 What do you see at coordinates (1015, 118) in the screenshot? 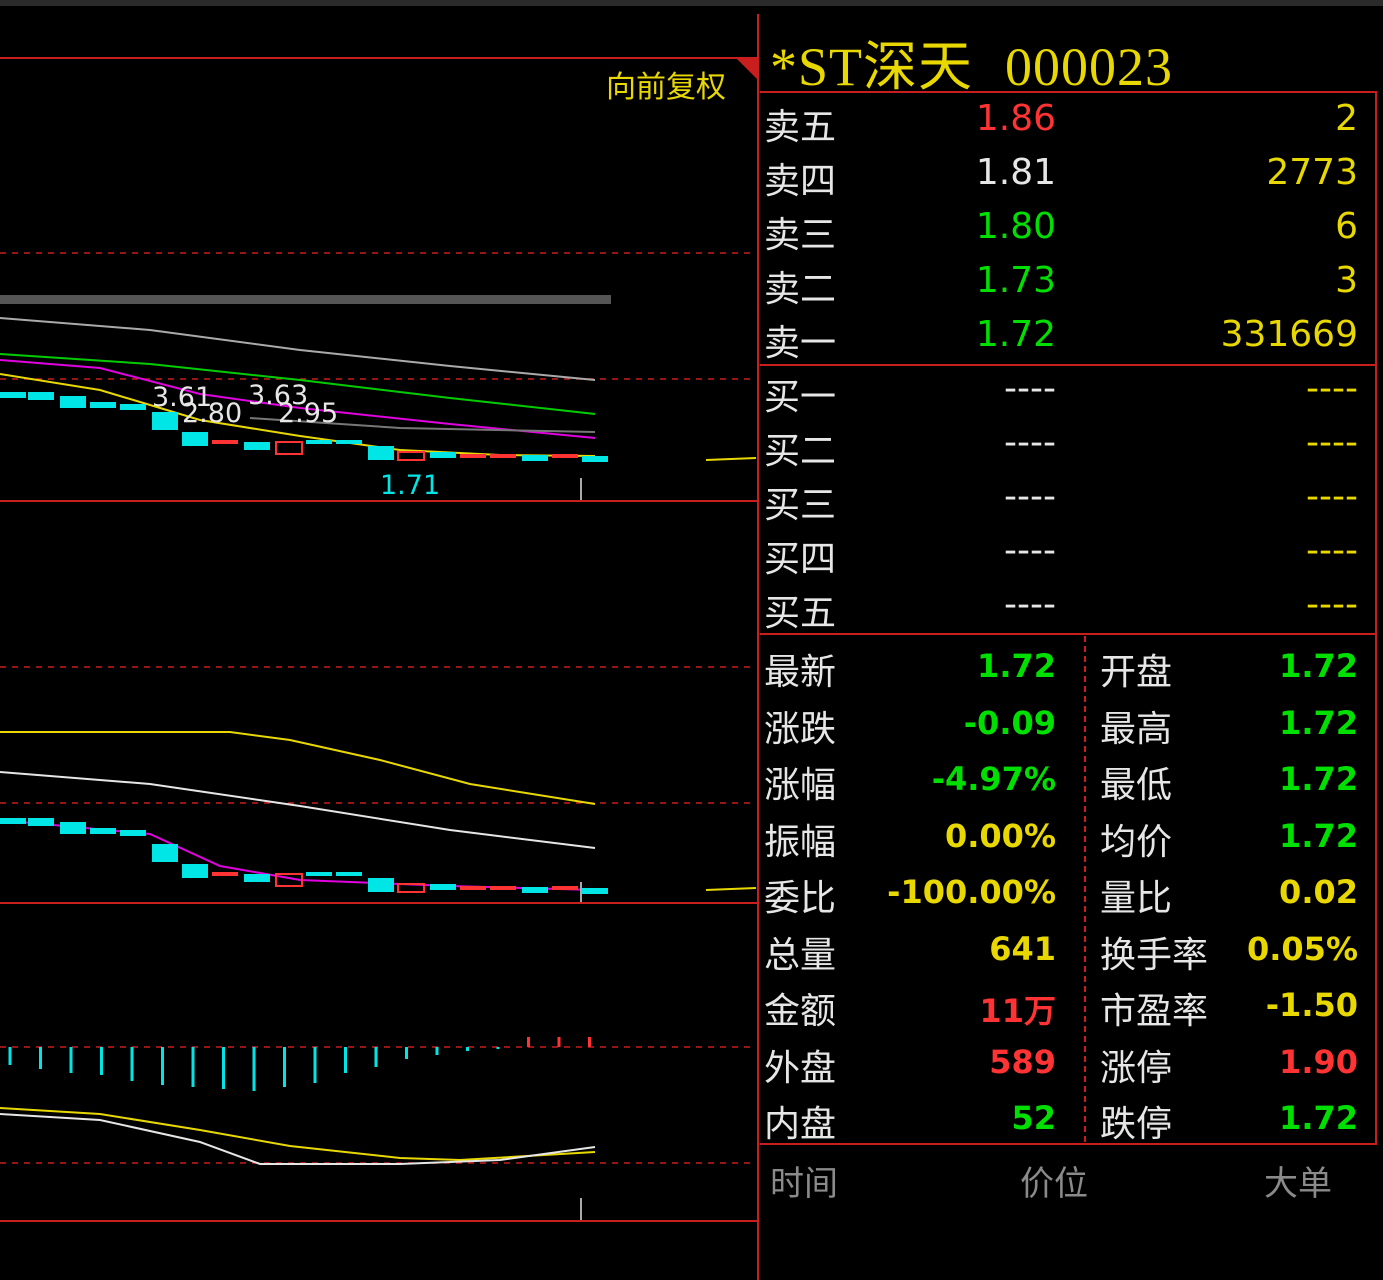
I see `ask-price: 1.86` at bounding box center [1015, 118].